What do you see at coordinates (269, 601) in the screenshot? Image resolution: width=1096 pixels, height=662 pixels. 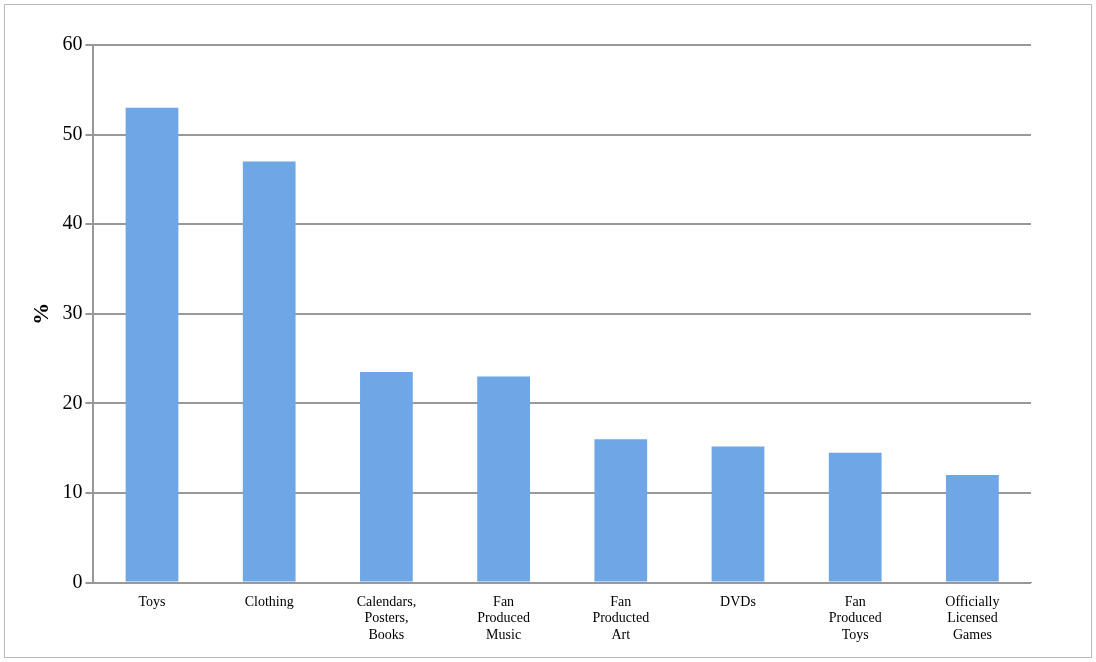 I see `x-tick-label: Clothing` at bounding box center [269, 601].